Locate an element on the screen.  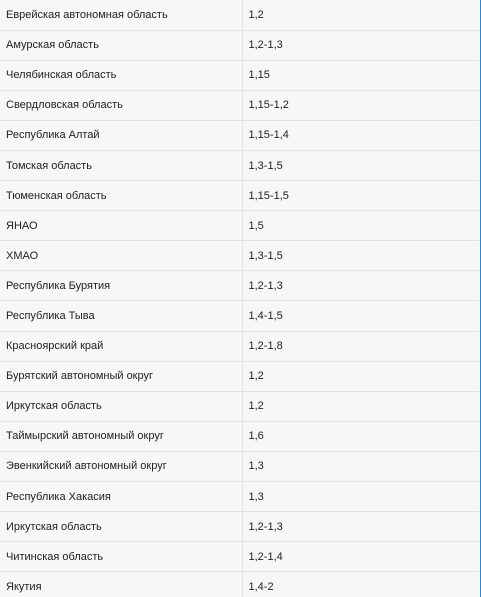
region-cell: Республика Тыва is located at coordinates (121, 316).